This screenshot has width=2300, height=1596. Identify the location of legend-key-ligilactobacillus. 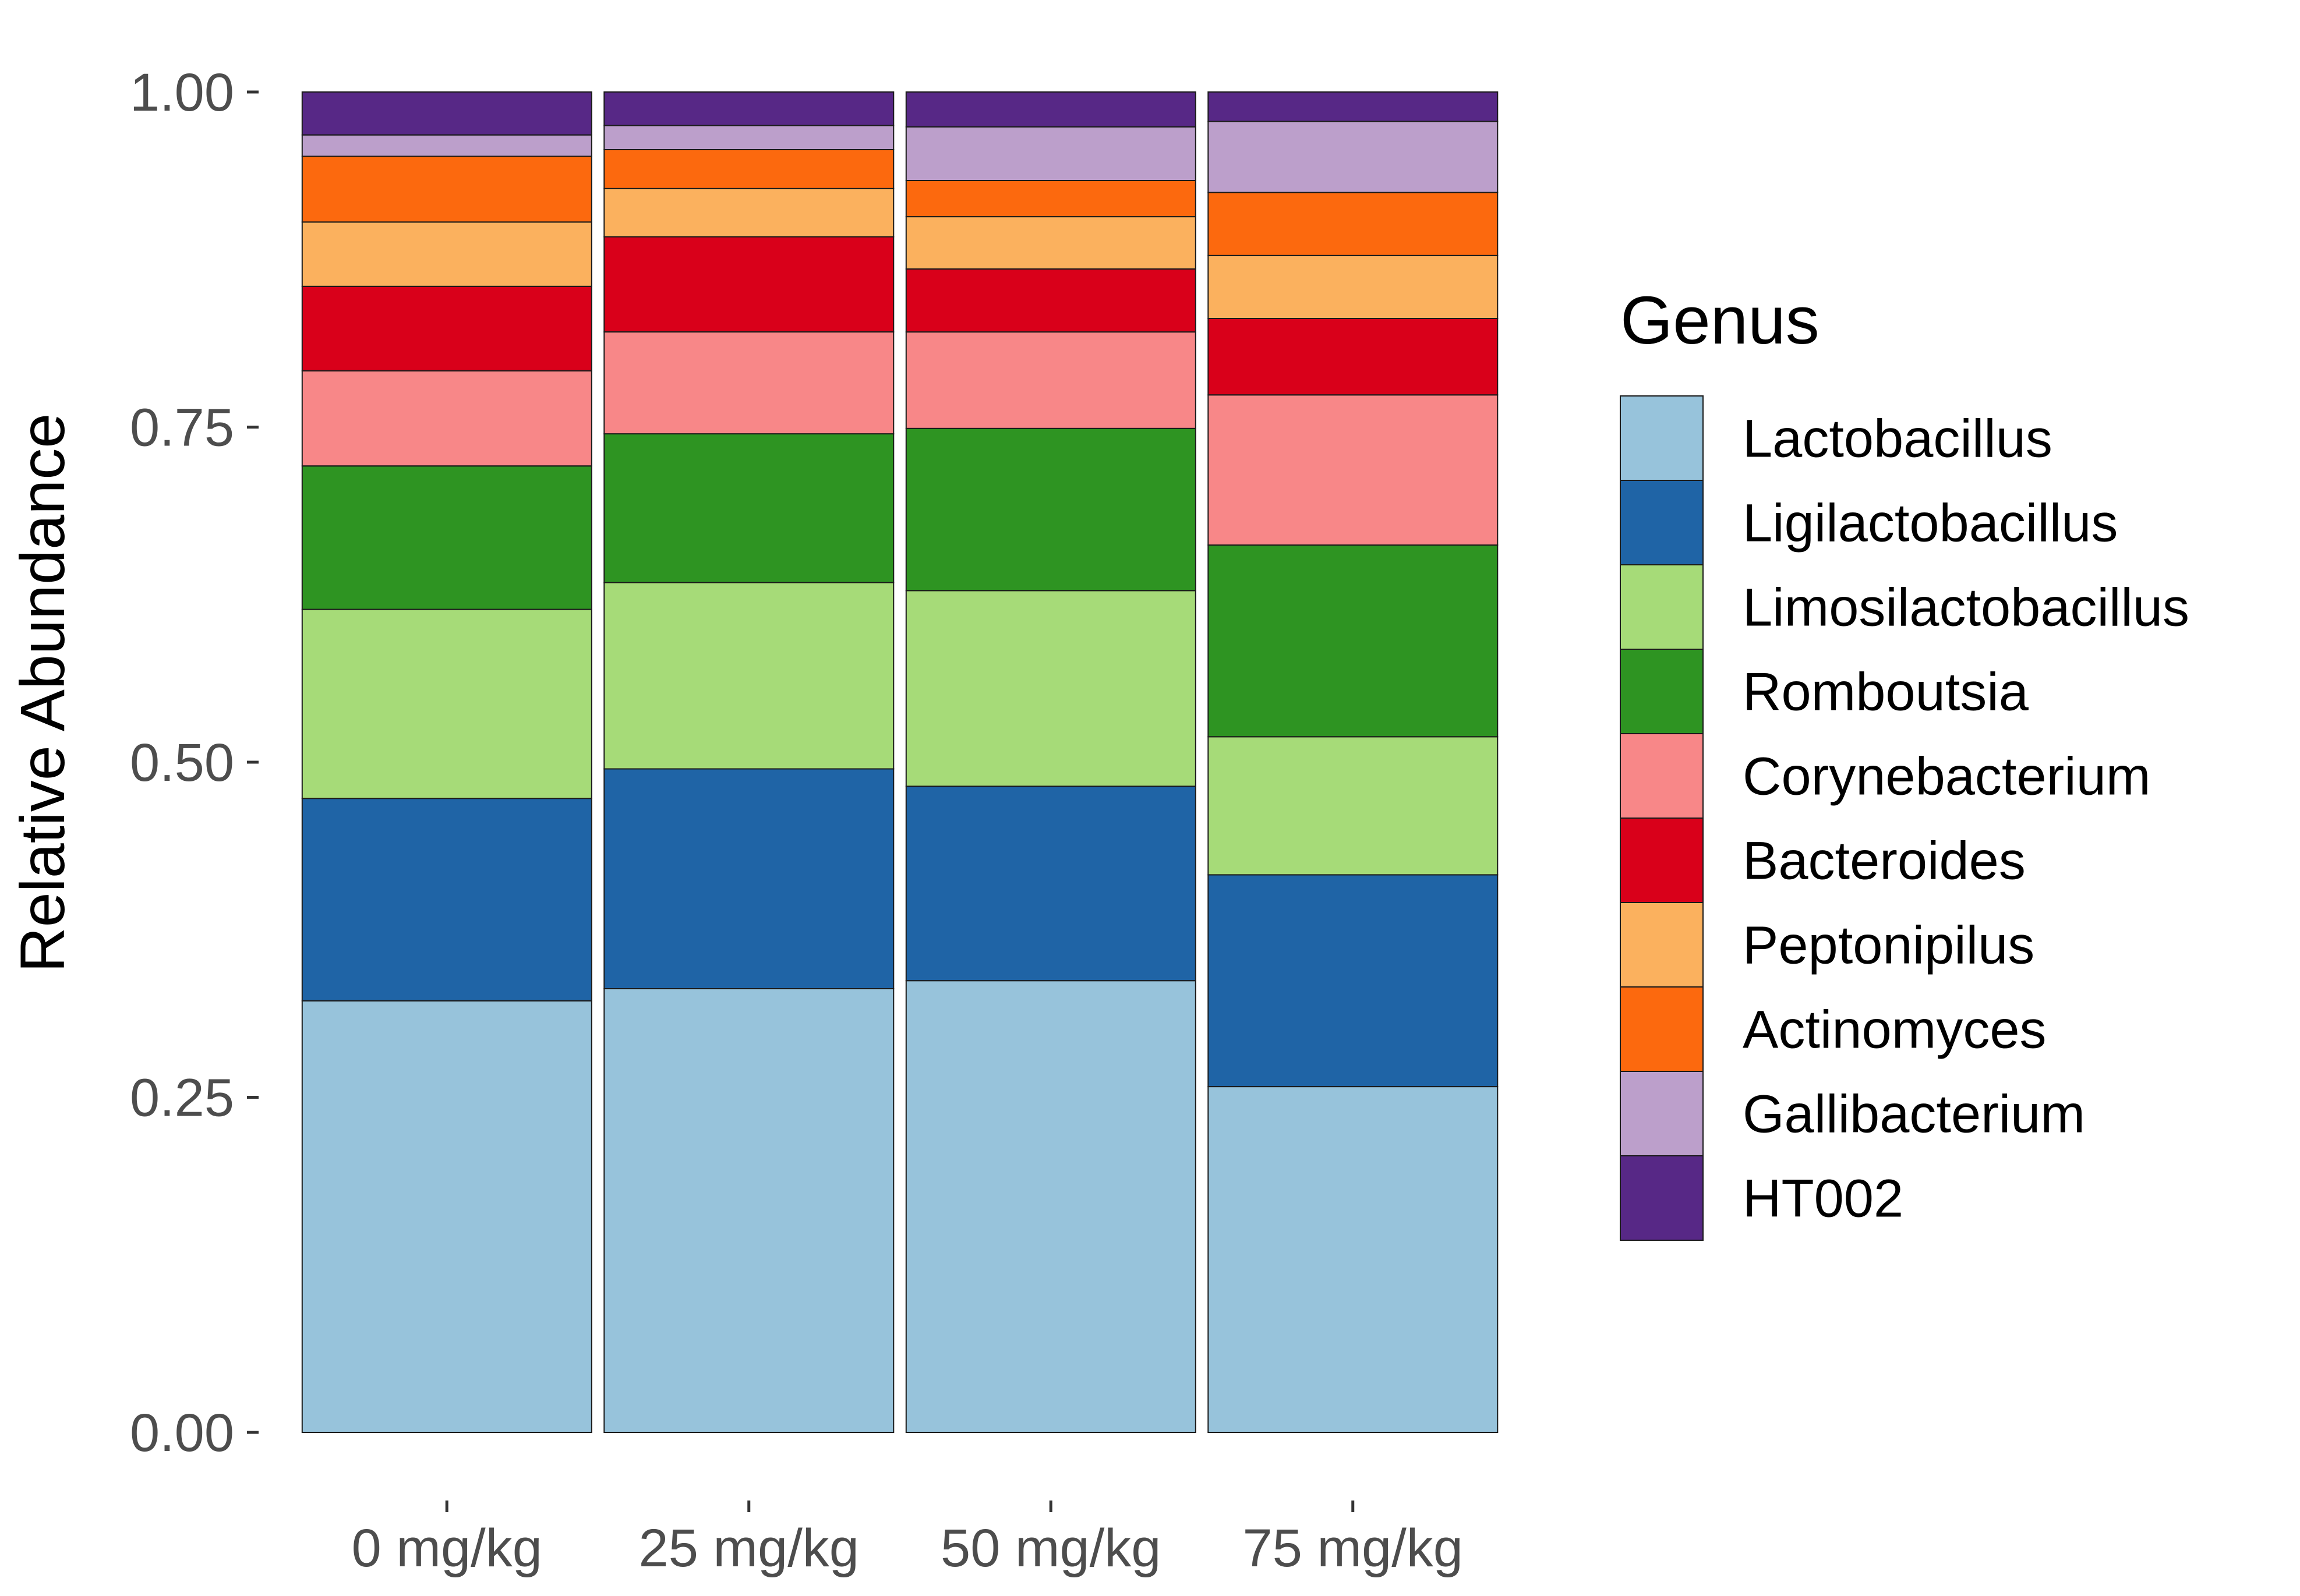
(1662, 522).